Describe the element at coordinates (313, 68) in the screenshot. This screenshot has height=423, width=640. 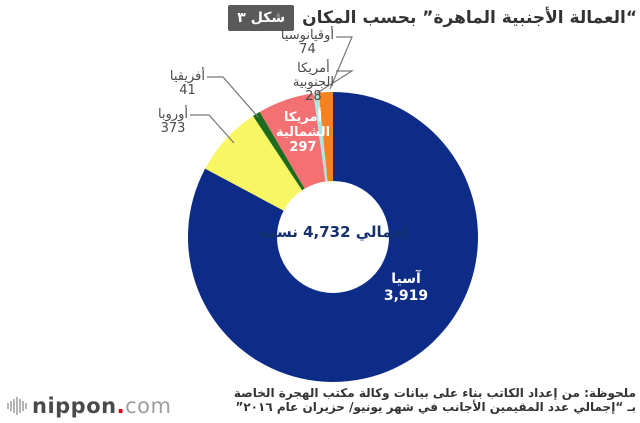
I see `callout-south-america-line1: أمريكا` at that location.